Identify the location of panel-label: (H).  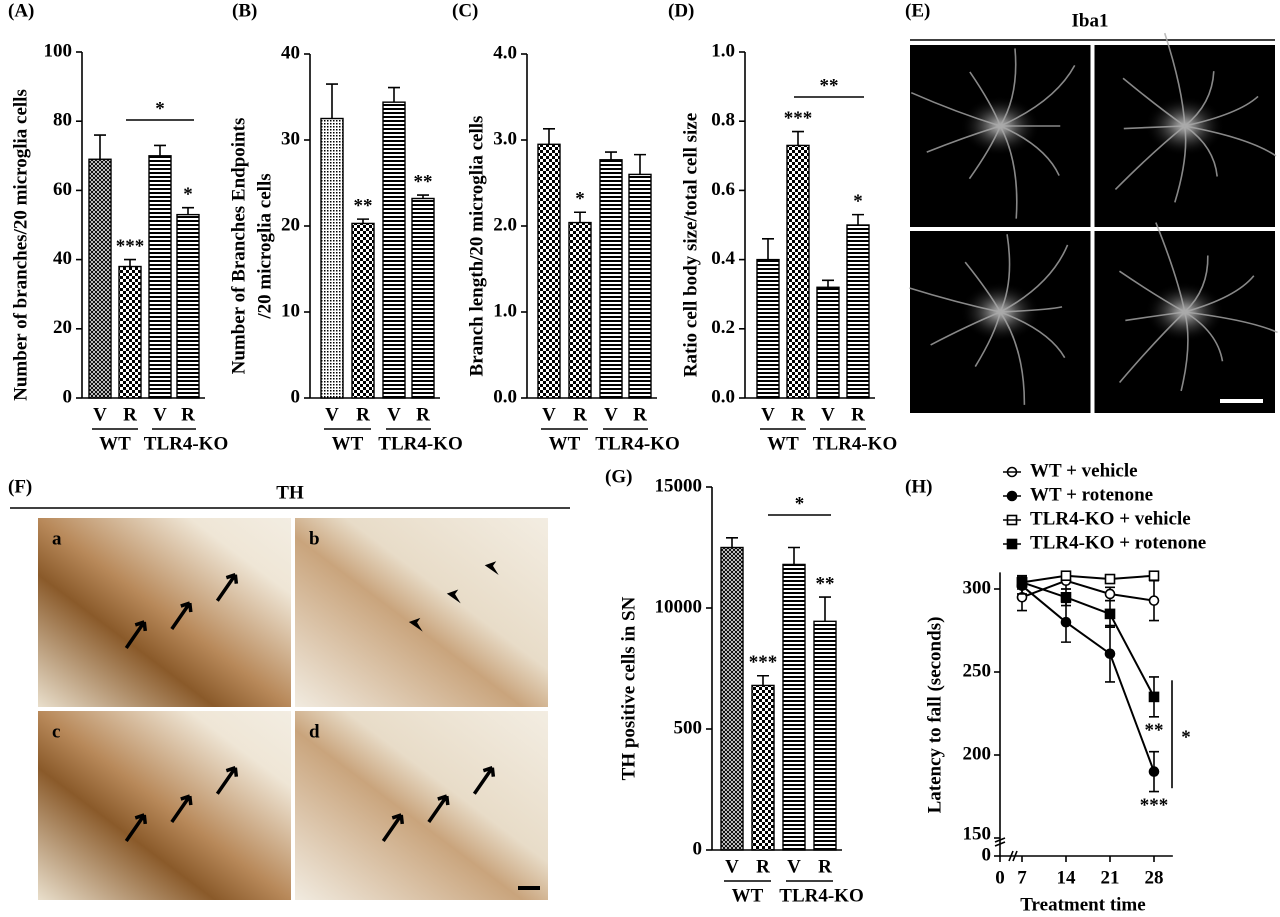
(918, 486).